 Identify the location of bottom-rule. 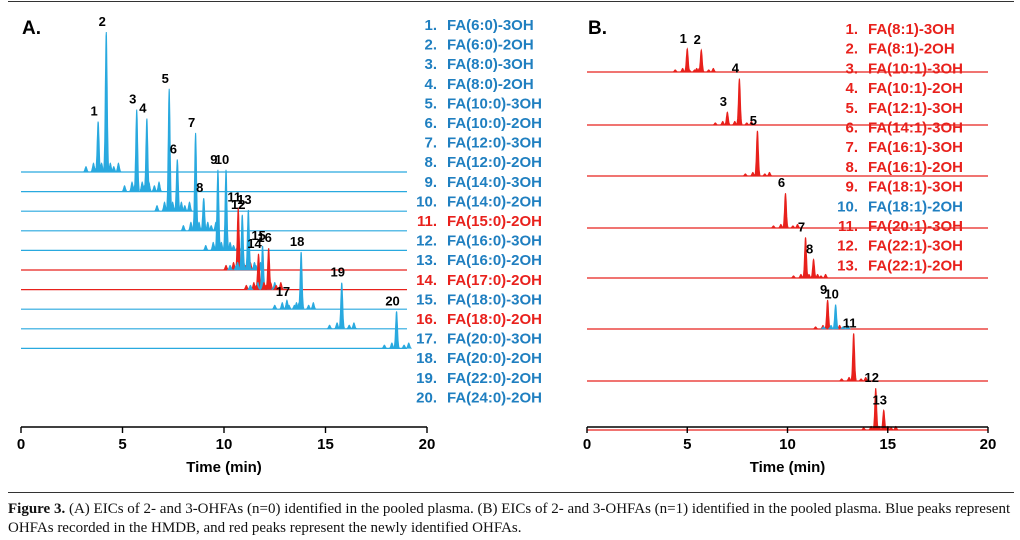
(511, 492).